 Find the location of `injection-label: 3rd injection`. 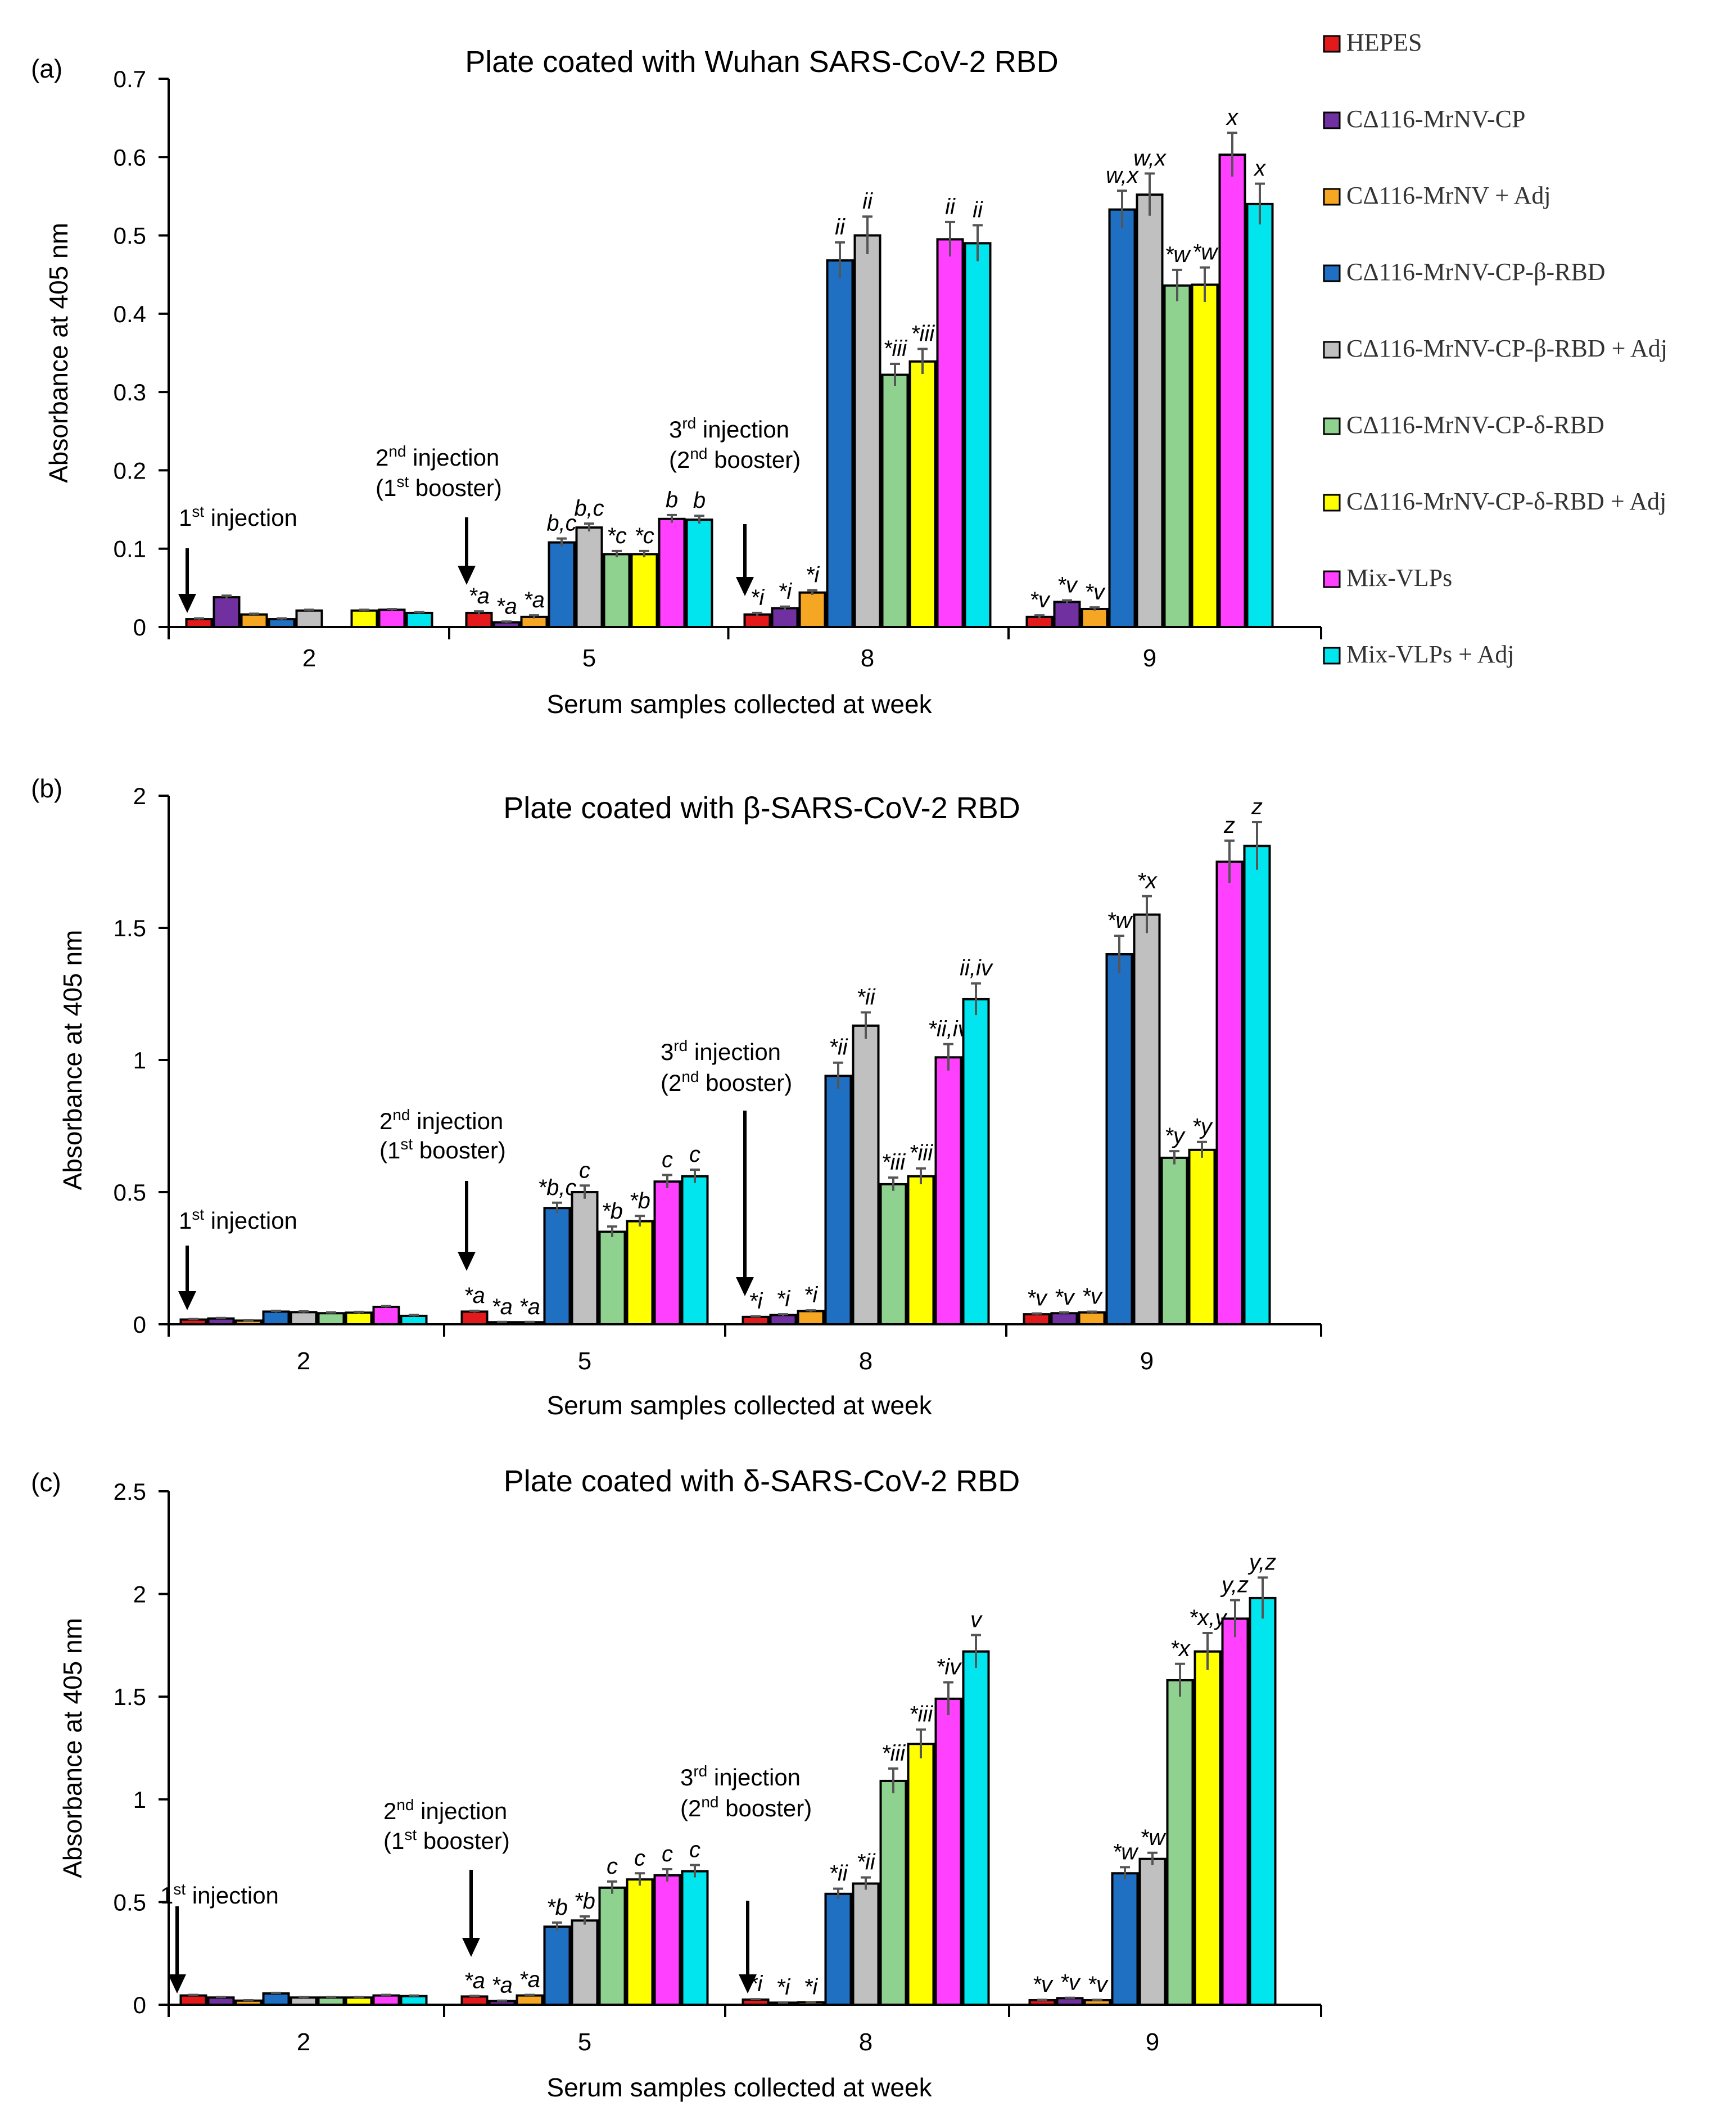

injection-label: 3rd injection is located at coordinates (729, 428).